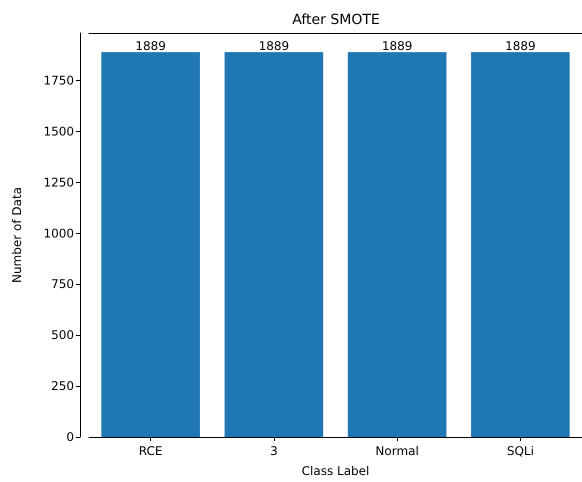 Image resolution: width=582 pixels, height=482 pixels. Describe the element at coordinates (17, 235) in the screenshot. I see `y-axis-title: Number of Data` at that location.